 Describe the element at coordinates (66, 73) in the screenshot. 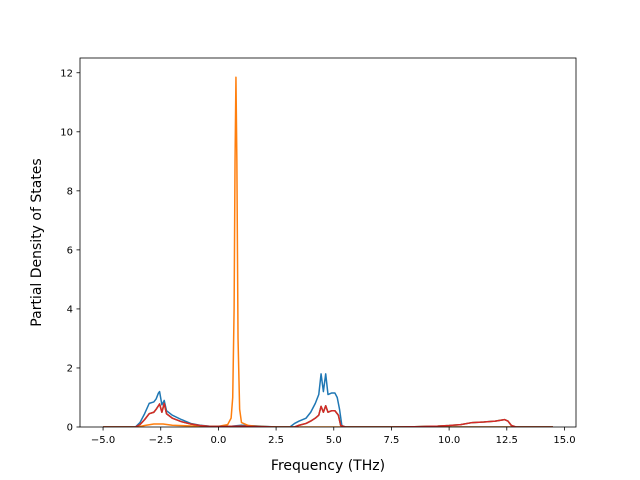

I see `y-tick-label: 12` at that location.